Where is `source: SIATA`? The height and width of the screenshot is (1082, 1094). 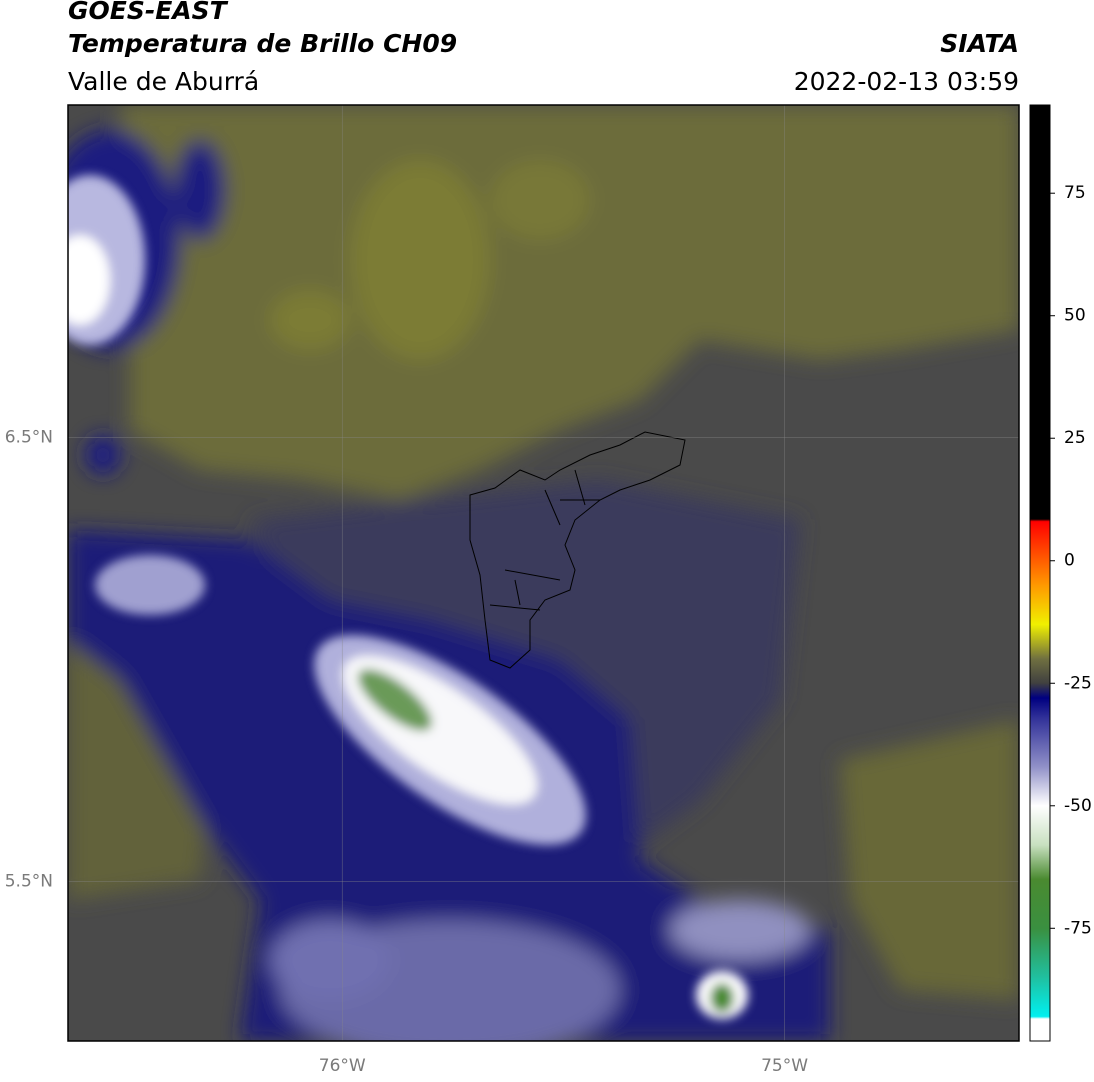 source: SIATA is located at coordinates (979, 43).